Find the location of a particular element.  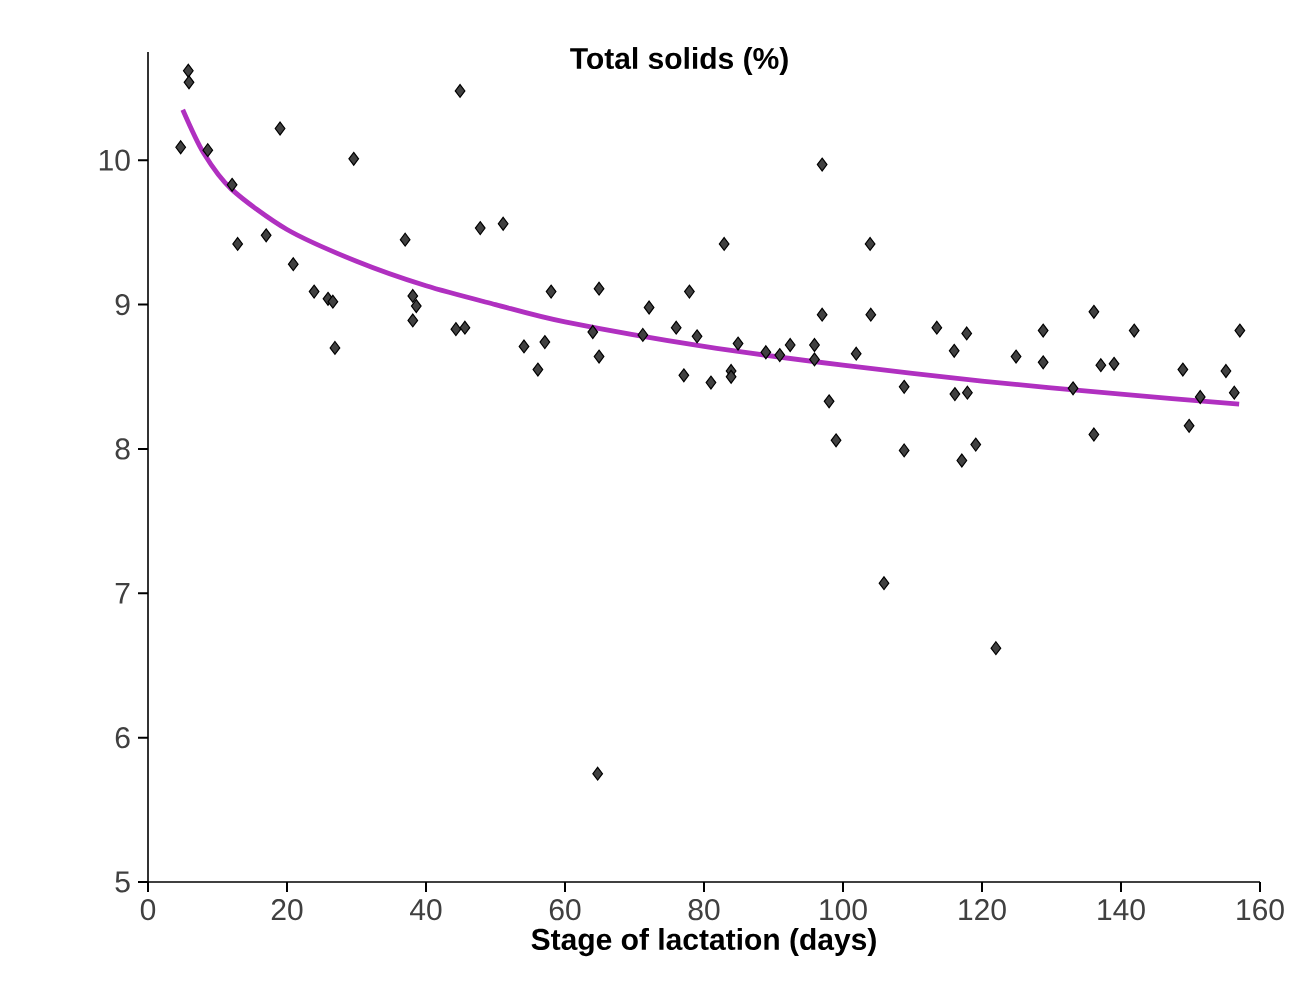

x-tick-label: 40 is located at coordinates (426, 910).